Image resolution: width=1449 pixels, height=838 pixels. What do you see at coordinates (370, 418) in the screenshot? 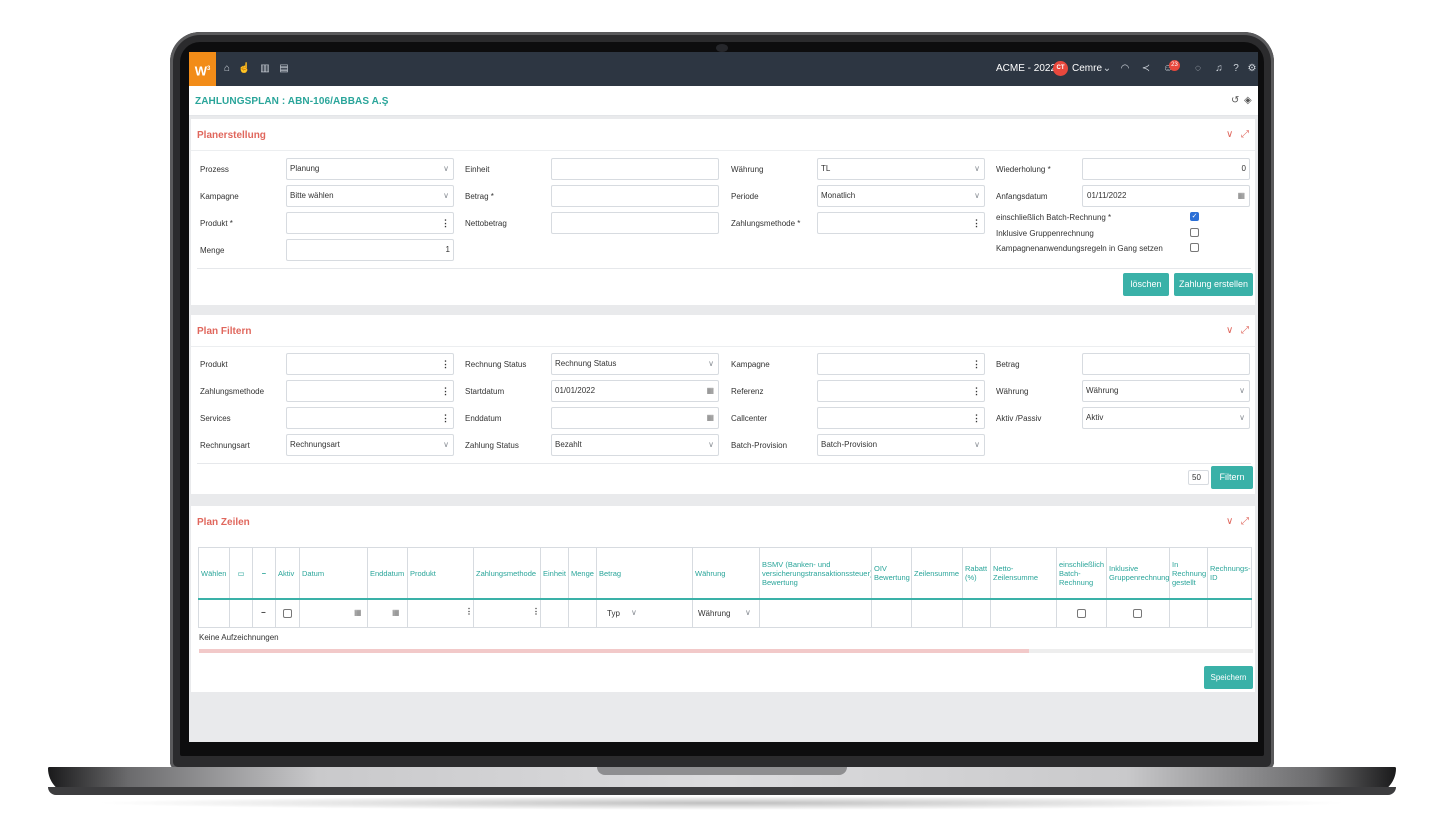
I see `lookup-services: ⋮` at bounding box center [370, 418].